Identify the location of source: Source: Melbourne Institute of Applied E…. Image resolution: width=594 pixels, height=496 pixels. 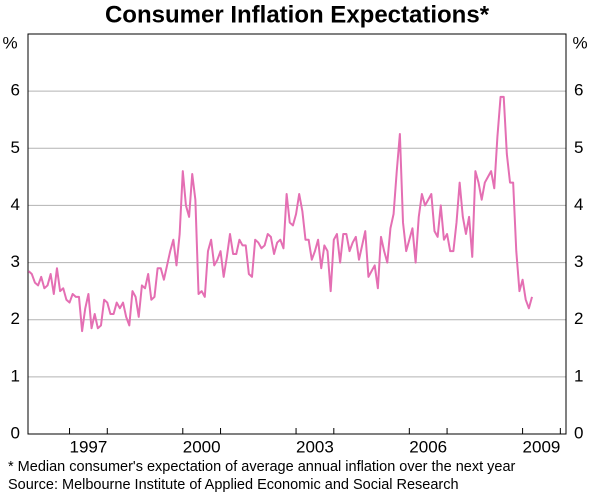
(233, 485).